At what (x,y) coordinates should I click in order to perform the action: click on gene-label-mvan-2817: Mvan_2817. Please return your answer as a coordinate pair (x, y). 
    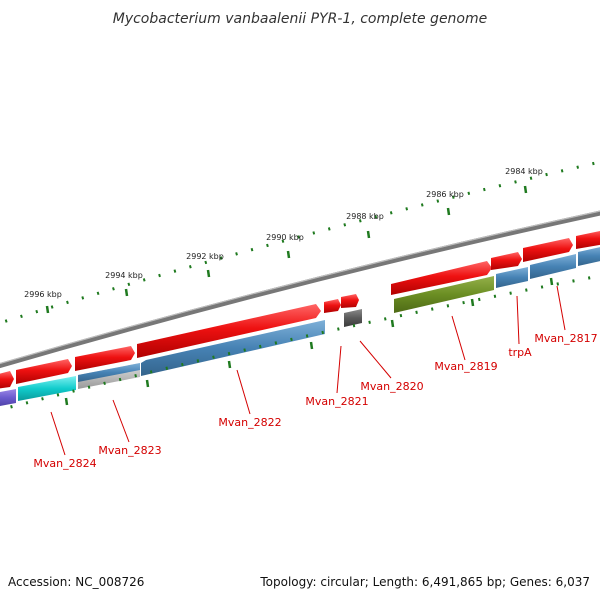
    Looking at the image, I should click on (565, 338).